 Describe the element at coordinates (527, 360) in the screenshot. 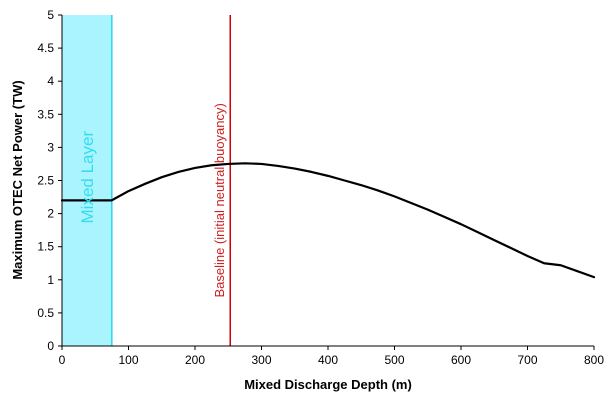

I see `x-tick-label: 700` at that location.